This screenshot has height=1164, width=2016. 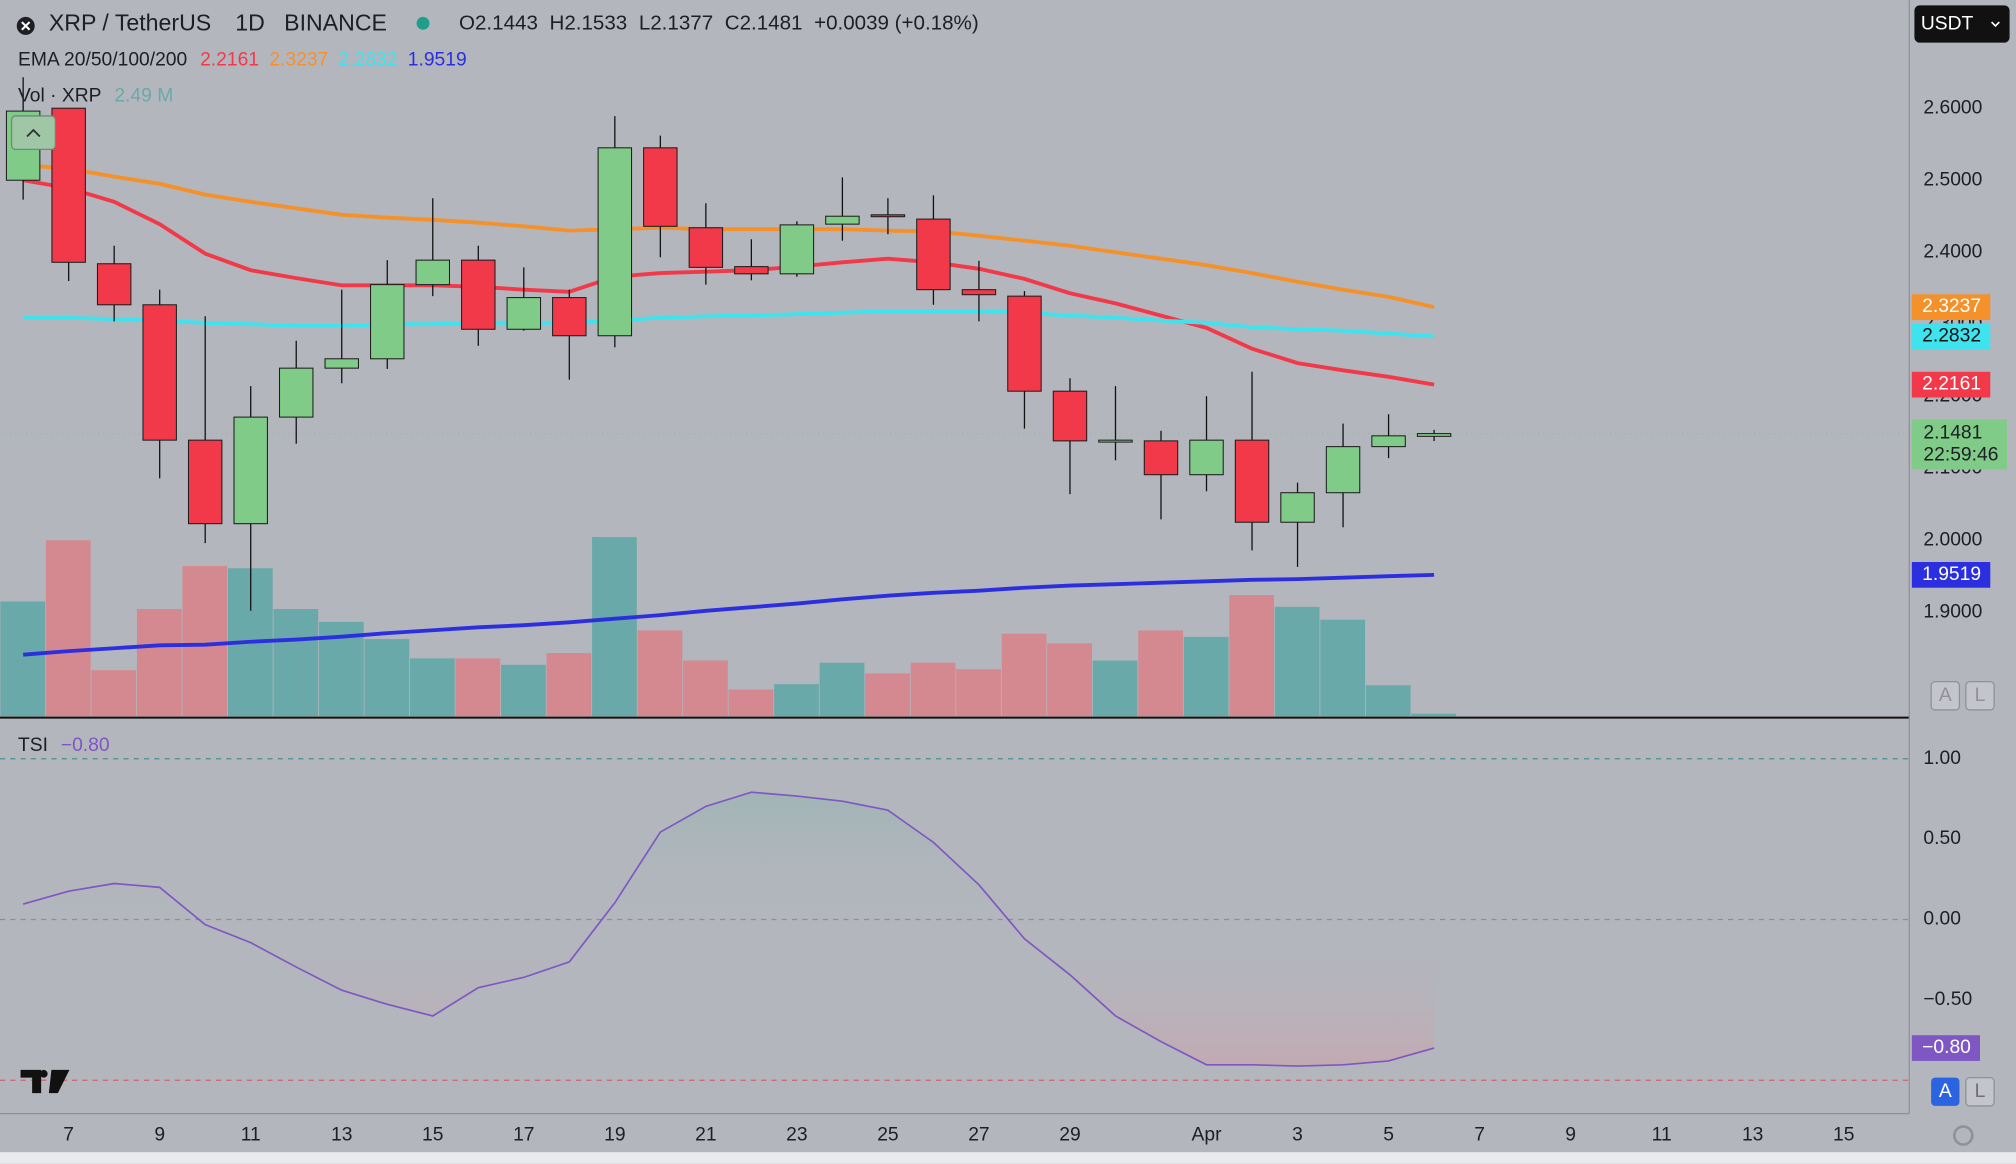 What do you see at coordinates (1952, 179) in the screenshot?
I see `y-tick-label: 2.5000` at bounding box center [1952, 179].